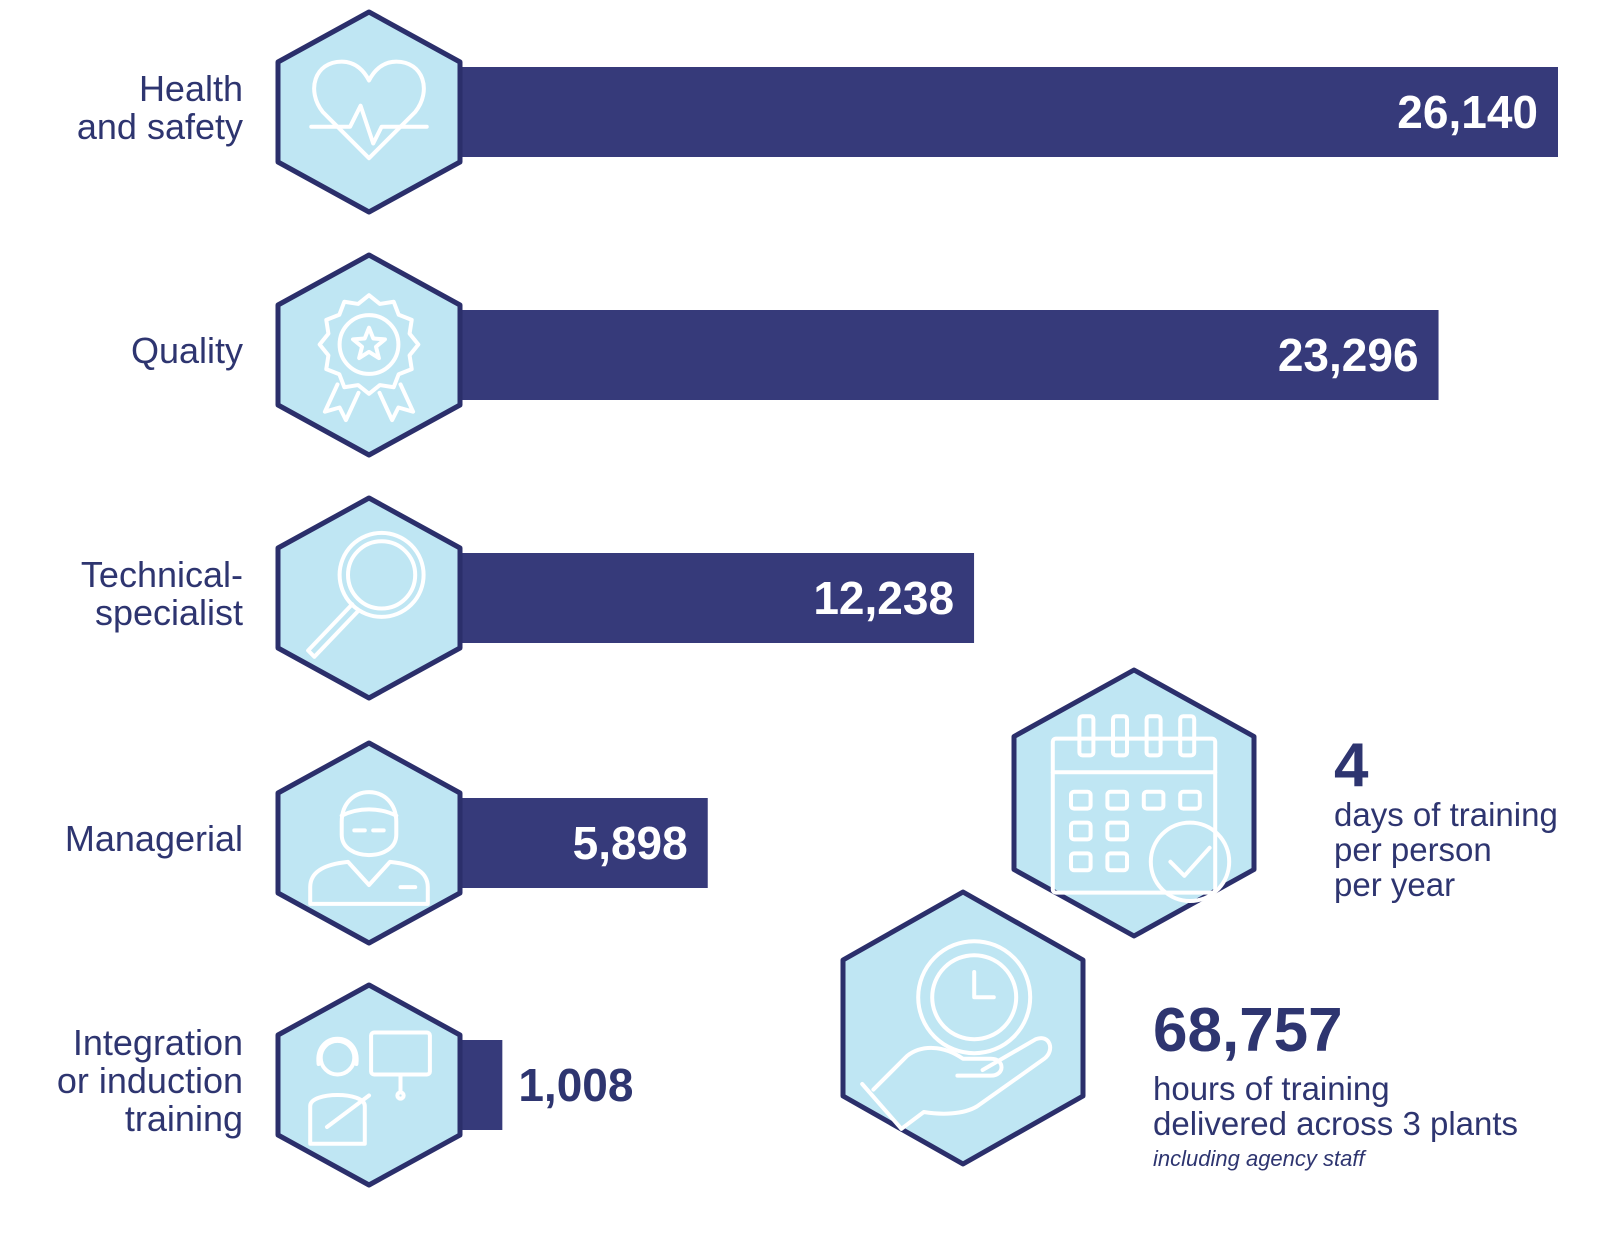 The width and height of the screenshot is (1619, 1241). Describe the element at coordinates (159, 107) in the screenshot. I see `category-label-0: Health and safety` at that location.